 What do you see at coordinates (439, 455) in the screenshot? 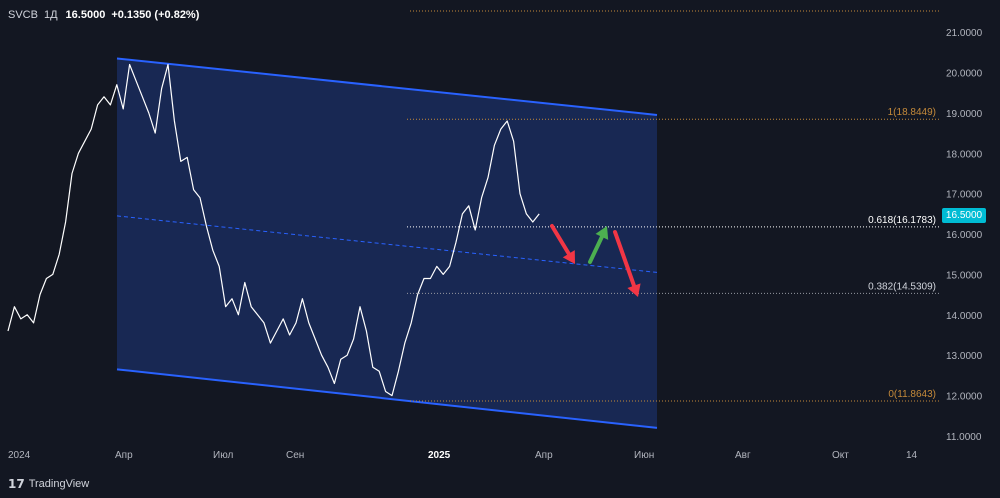
I see `x-axis-tick-label: 2025` at bounding box center [439, 455].